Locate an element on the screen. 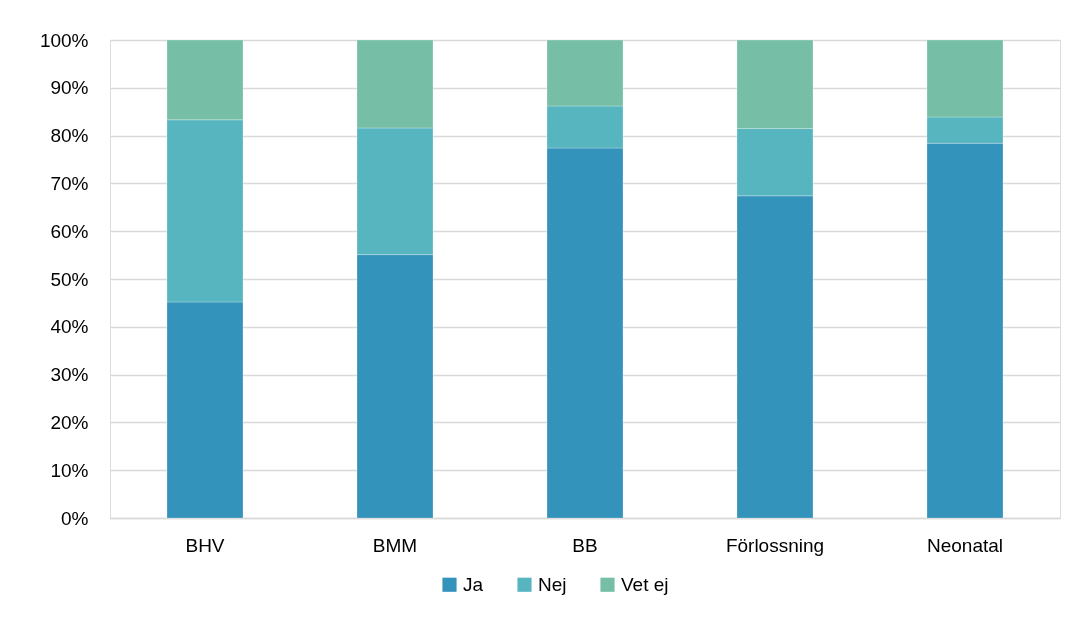  y-tick-label: 40% is located at coordinates (69, 327).